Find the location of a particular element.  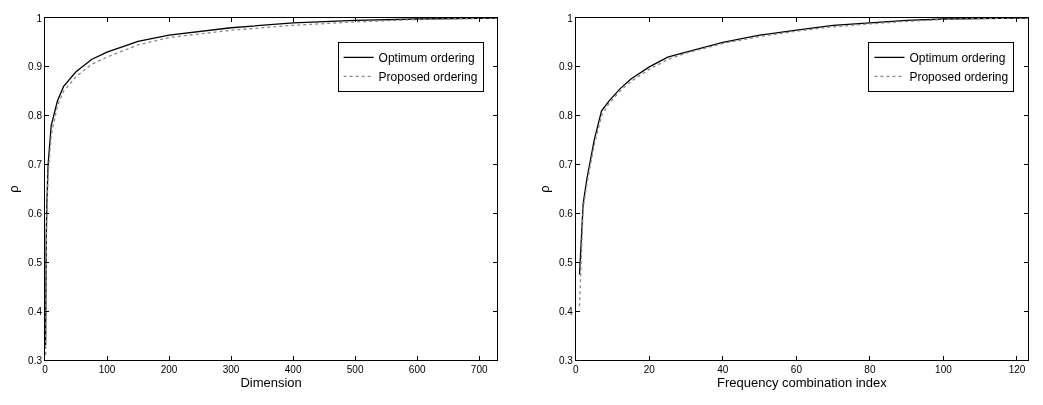

x-tick-label: 300 is located at coordinates (231, 369).